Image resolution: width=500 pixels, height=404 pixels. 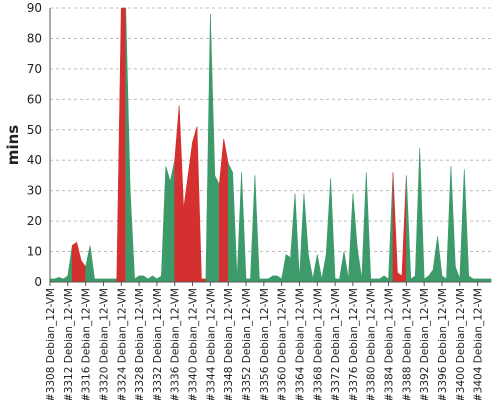 I want to click on y-tick-label: 50, so click(x=34, y=130).